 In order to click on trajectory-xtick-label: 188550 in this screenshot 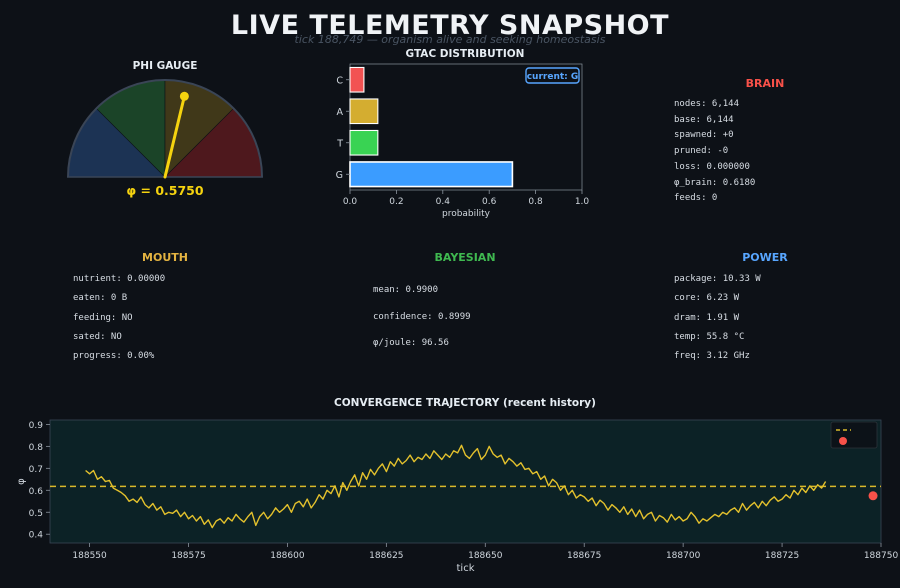, I will do `click(89, 556)`.